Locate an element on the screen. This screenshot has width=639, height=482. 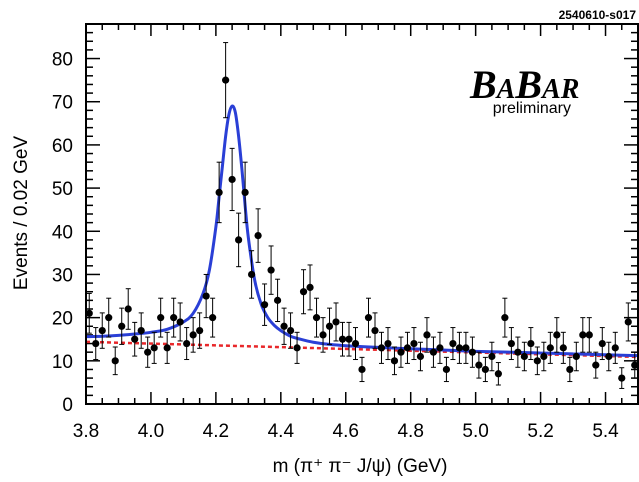
y-tick-label: 70 is located at coordinates (62, 103).